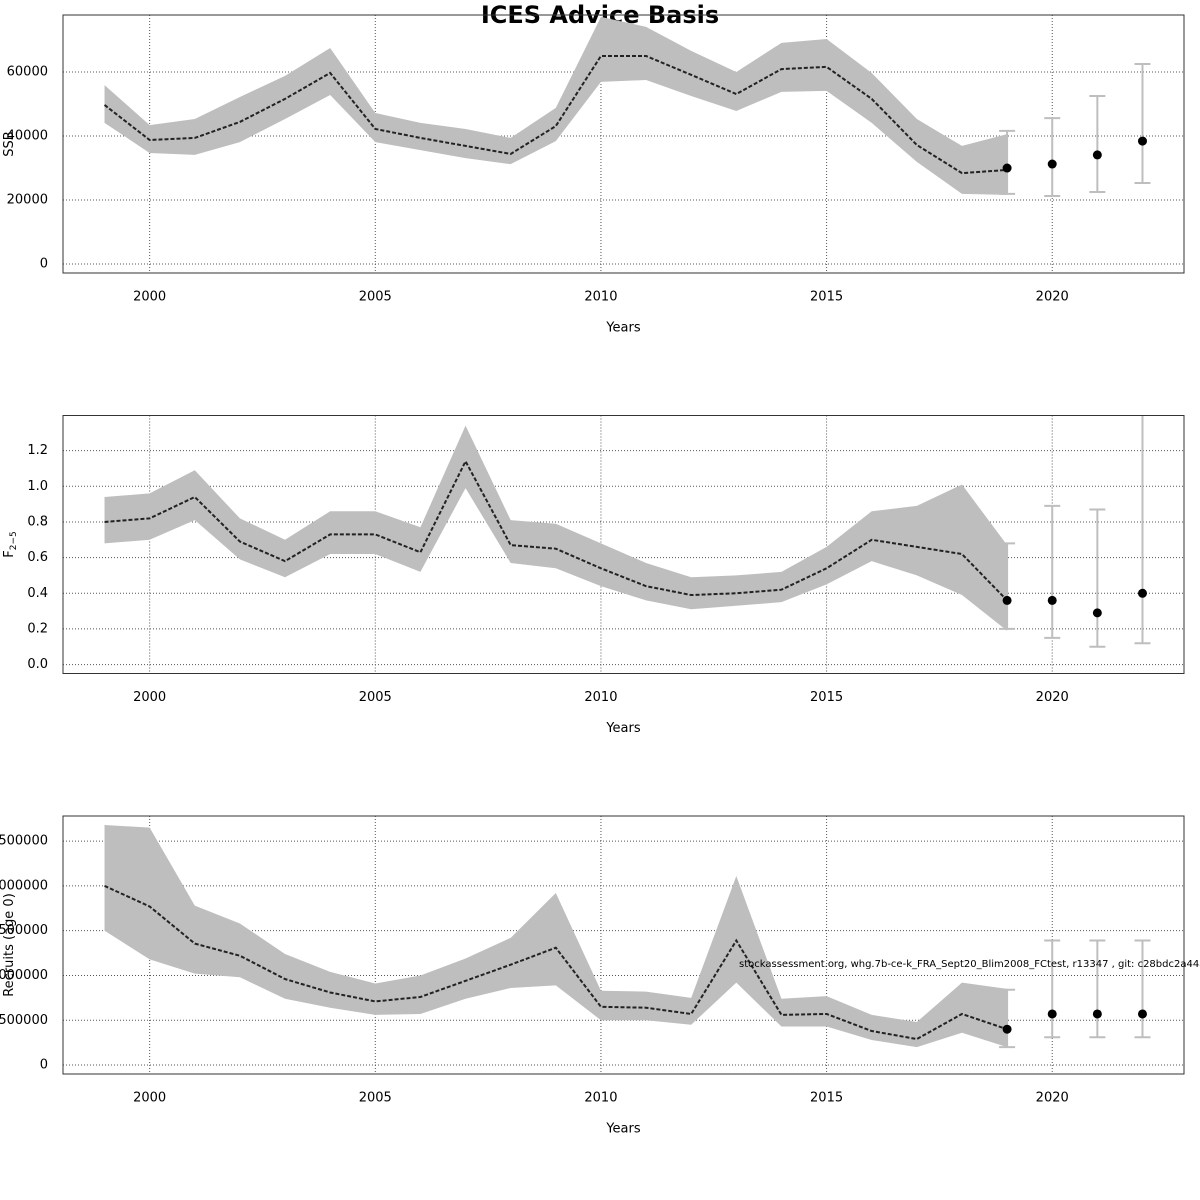 The height and width of the screenshot is (1200, 1200). Describe the element at coordinates (24, 841) in the screenshot. I see `y-tick-label: 2500000` at that location.